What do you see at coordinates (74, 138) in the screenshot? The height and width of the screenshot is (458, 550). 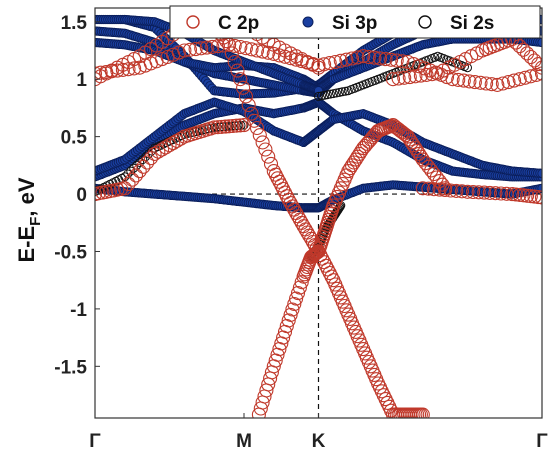 I see `y-tick-label: 0.5` at bounding box center [74, 138].